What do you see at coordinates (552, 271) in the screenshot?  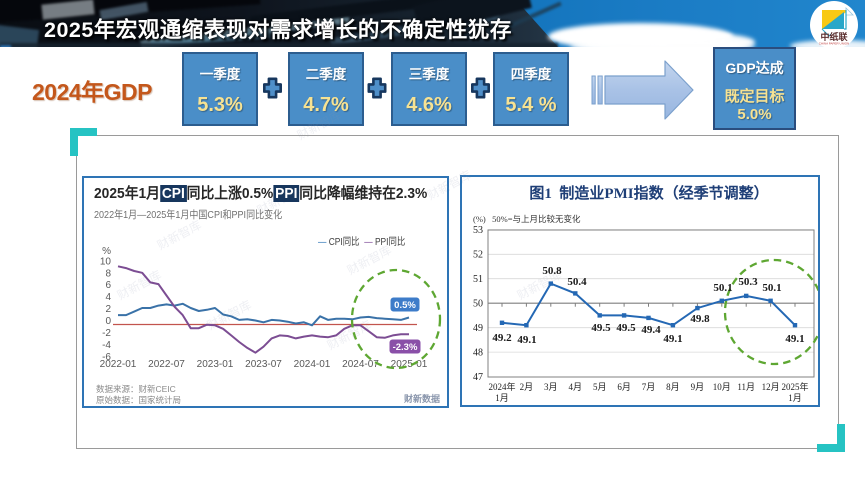 I see `svg-text: 50.8` at bounding box center [552, 271].